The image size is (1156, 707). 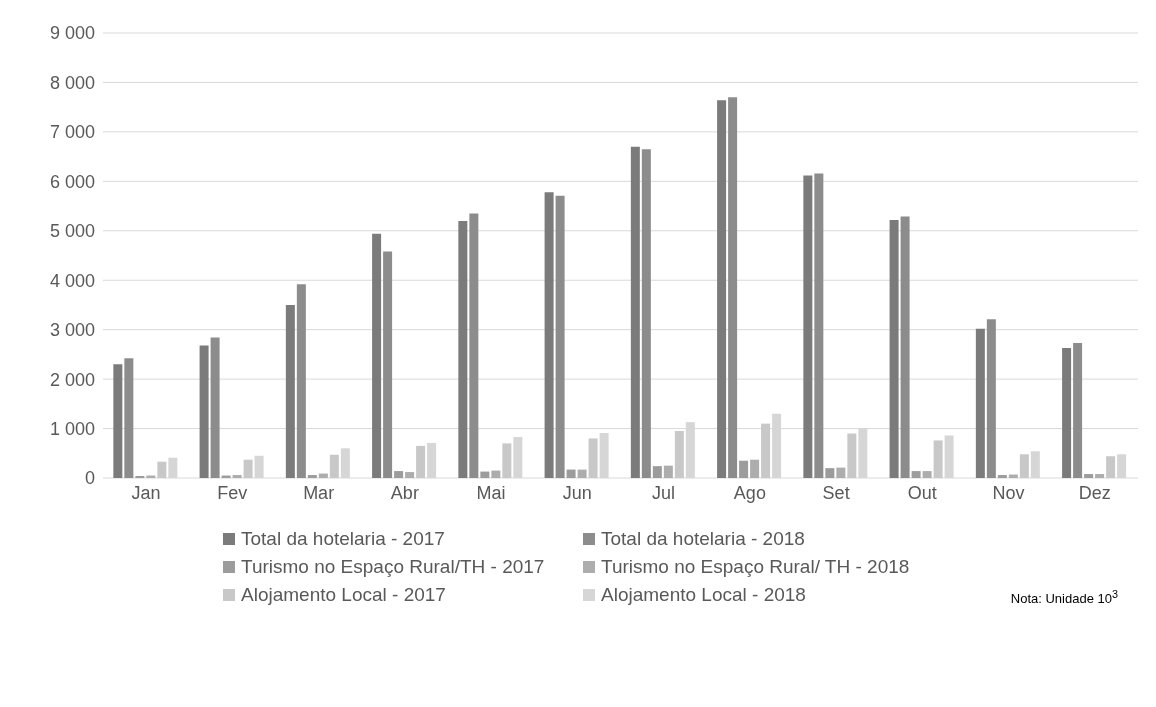 I want to click on y-tick-label: 5 000, so click(x=72, y=231).